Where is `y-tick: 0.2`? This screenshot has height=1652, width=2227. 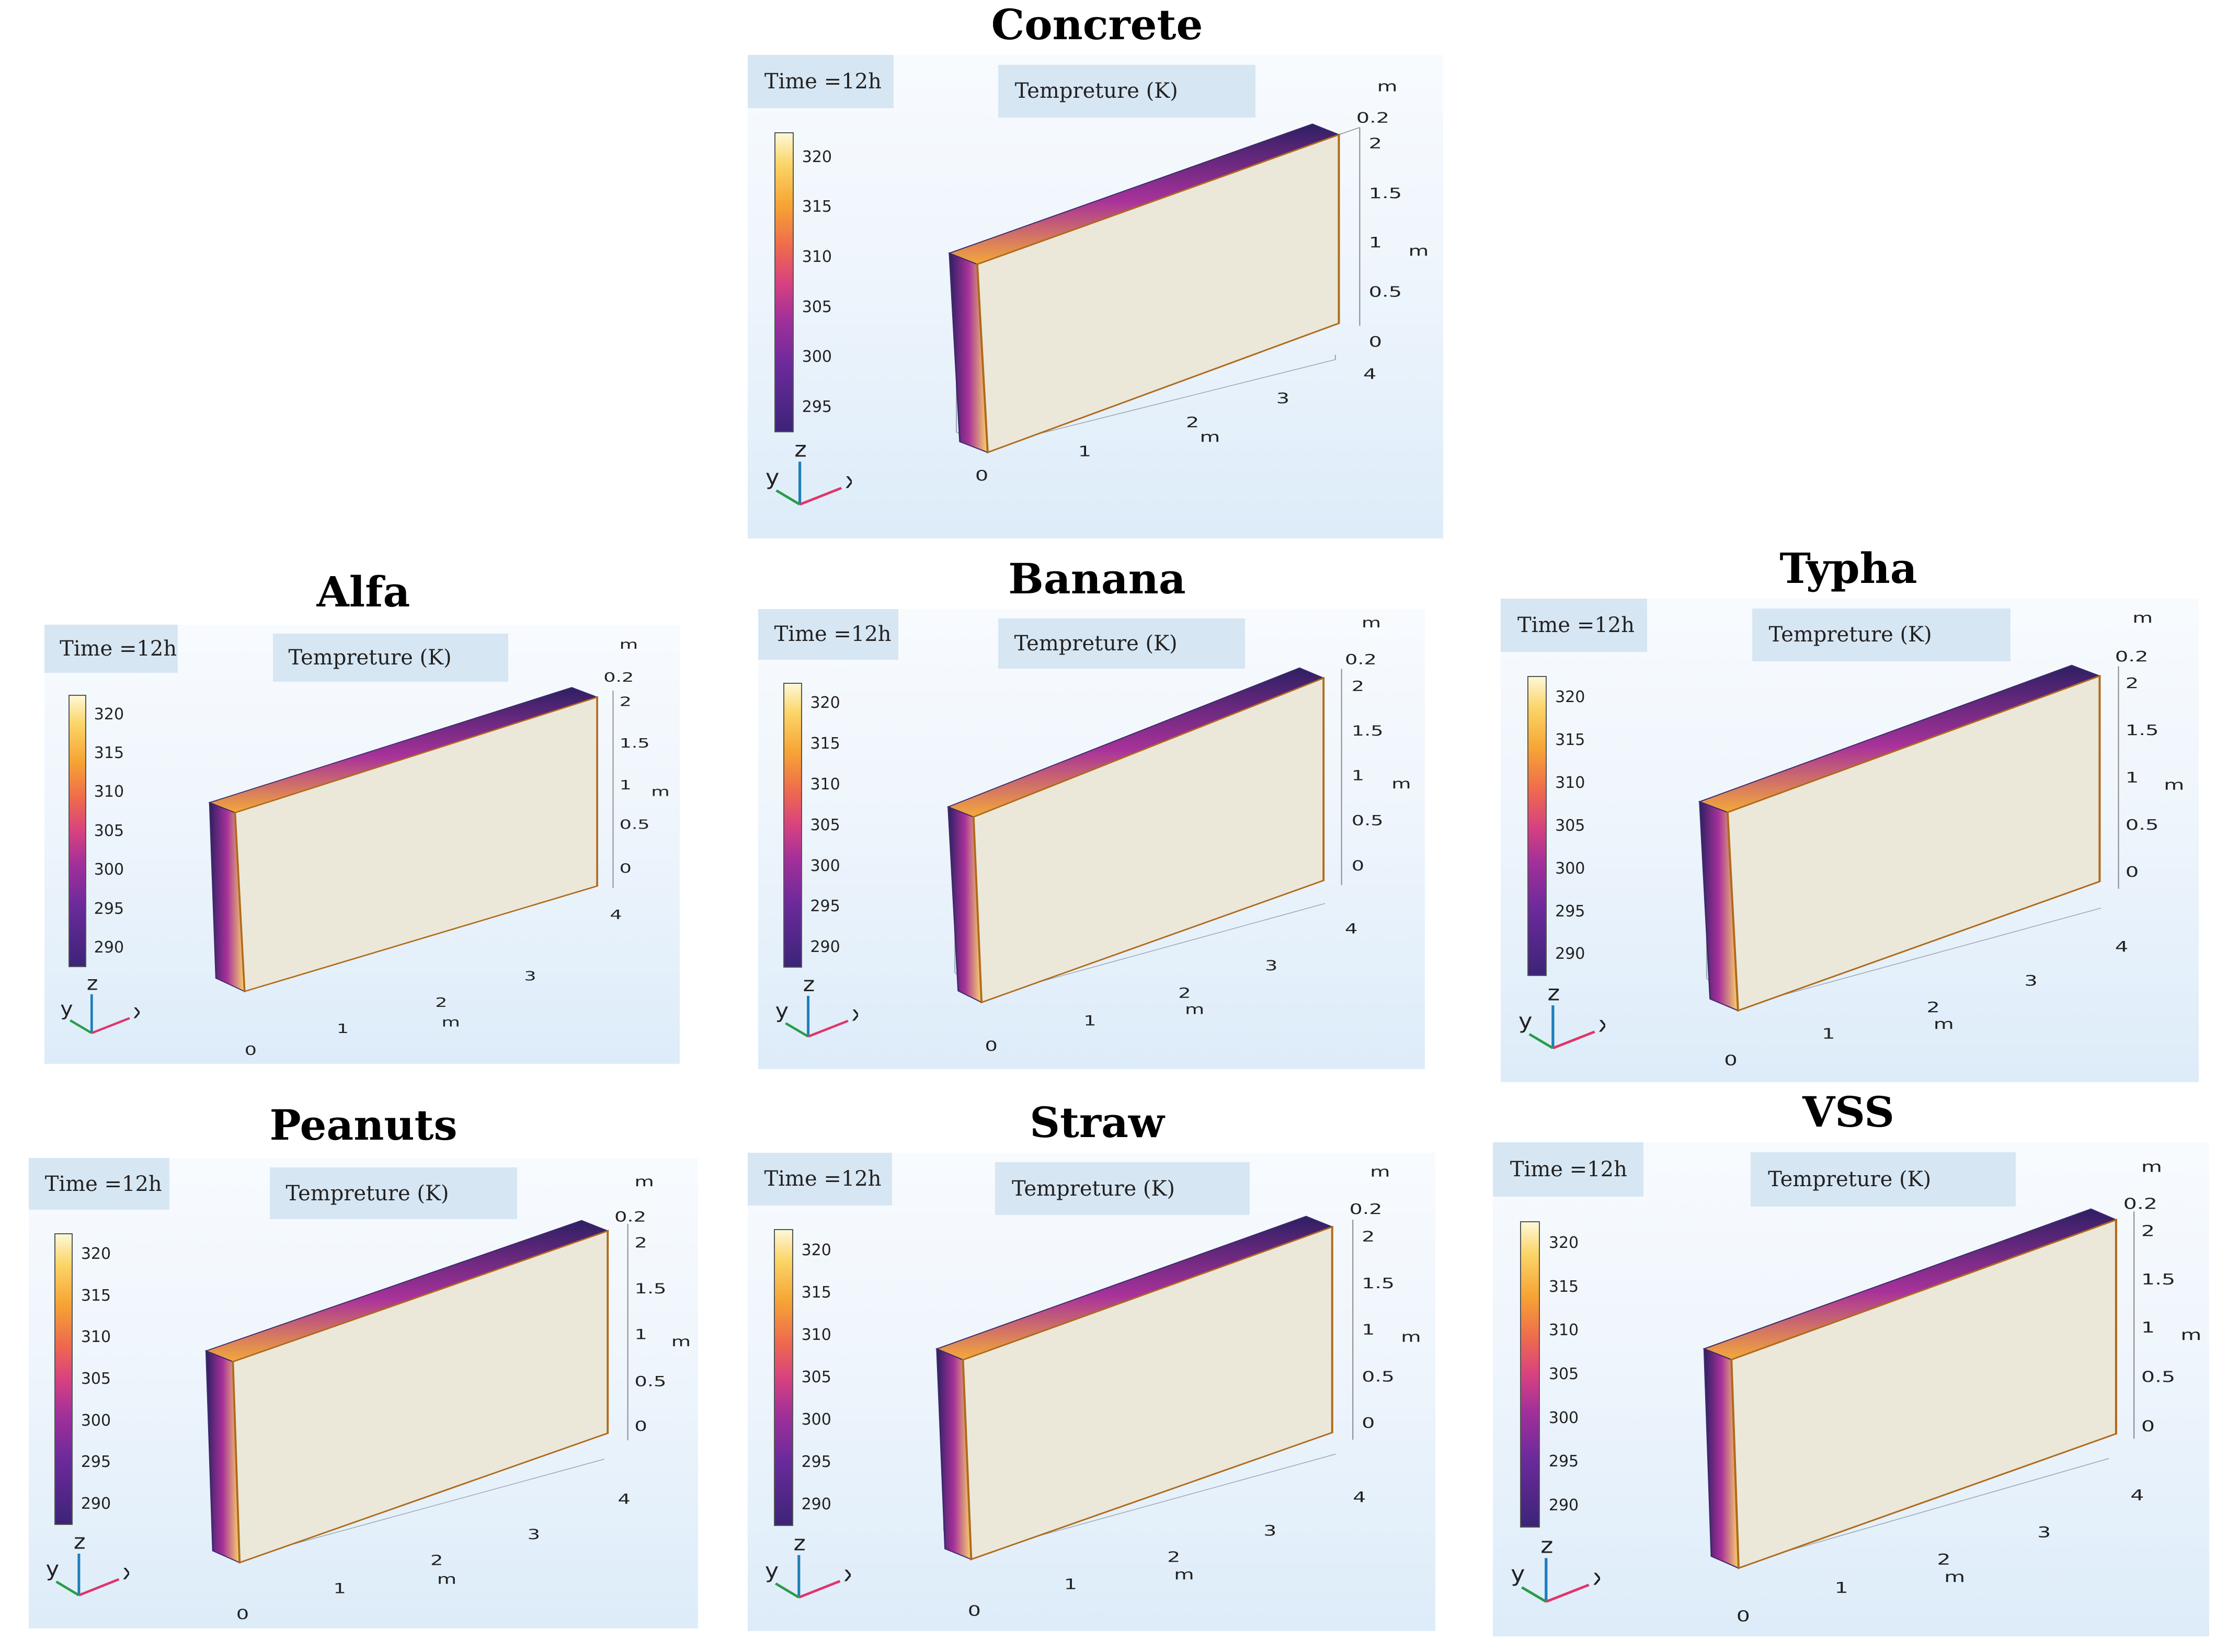
y-tick: 0.2 is located at coordinates (1372, 117).